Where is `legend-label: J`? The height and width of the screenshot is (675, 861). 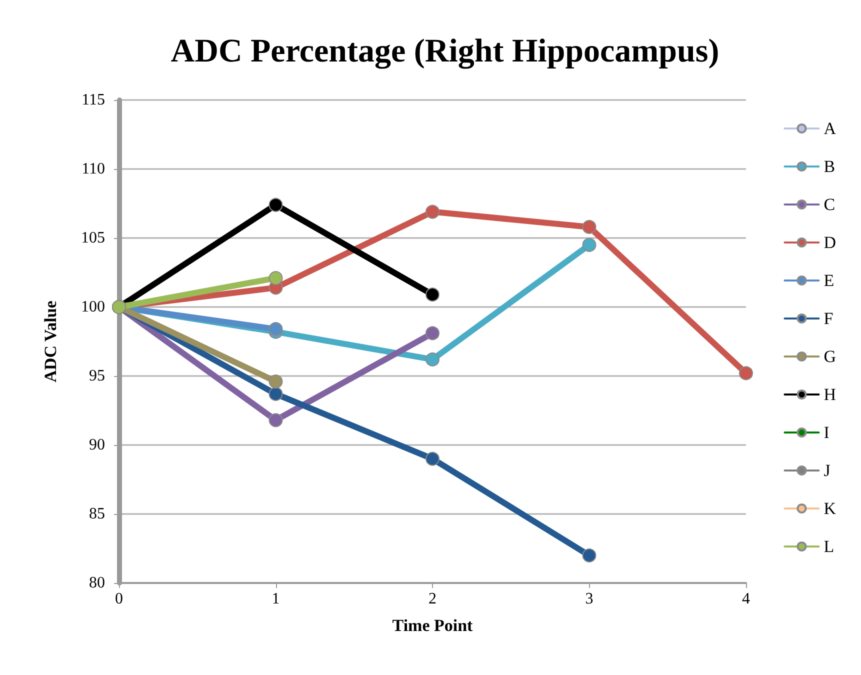 legend-label: J is located at coordinates (827, 470).